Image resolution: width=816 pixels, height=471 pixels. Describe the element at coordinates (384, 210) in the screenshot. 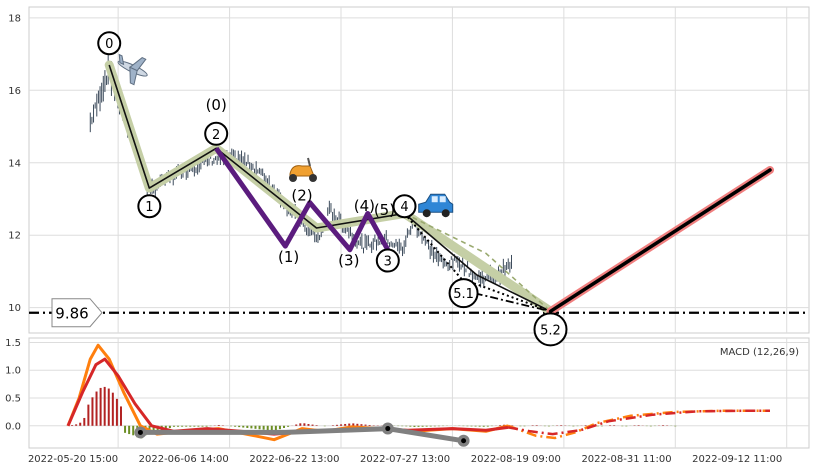

I see `wave-text-label: (5)` at that location.